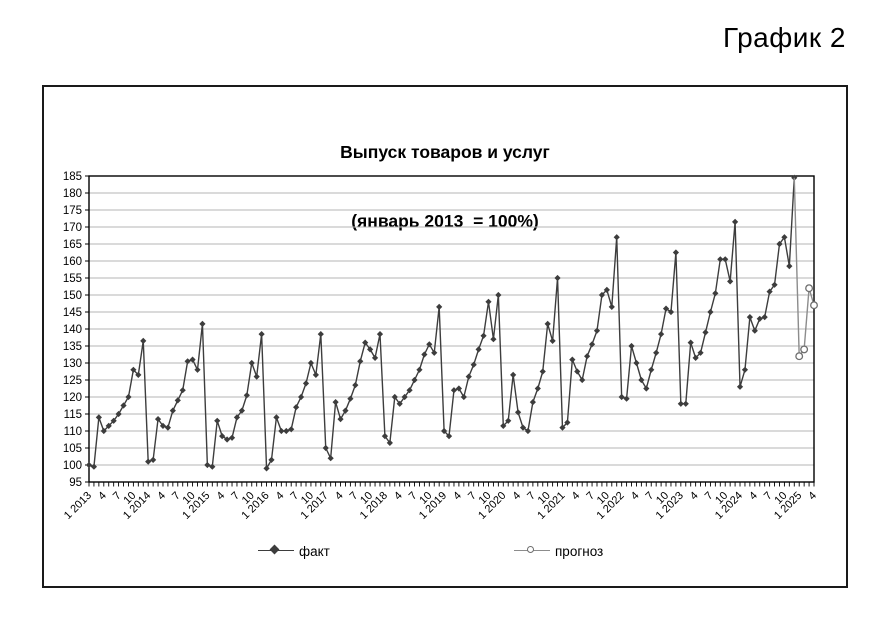 Image resolution: width=890 pixels, height=620 pixels. What do you see at coordinates (804, 349) in the screenshot?
I see `forecast-point` at bounding box center [804, 349].